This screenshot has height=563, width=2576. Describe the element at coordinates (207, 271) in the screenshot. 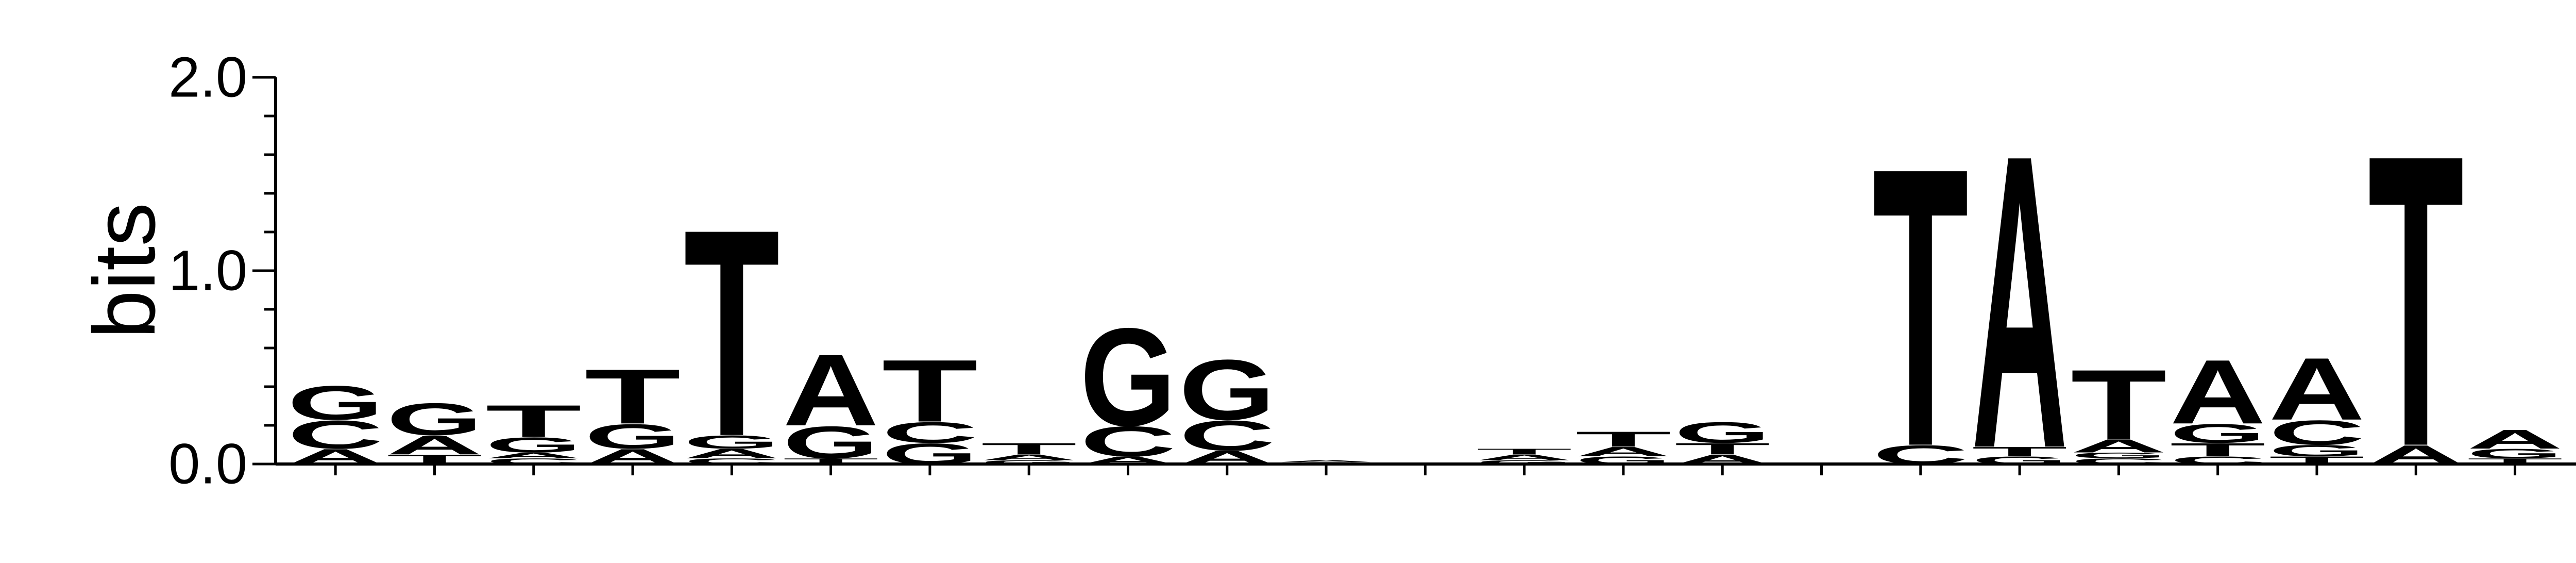

I see `y-tick-label: 1.0` at that location.